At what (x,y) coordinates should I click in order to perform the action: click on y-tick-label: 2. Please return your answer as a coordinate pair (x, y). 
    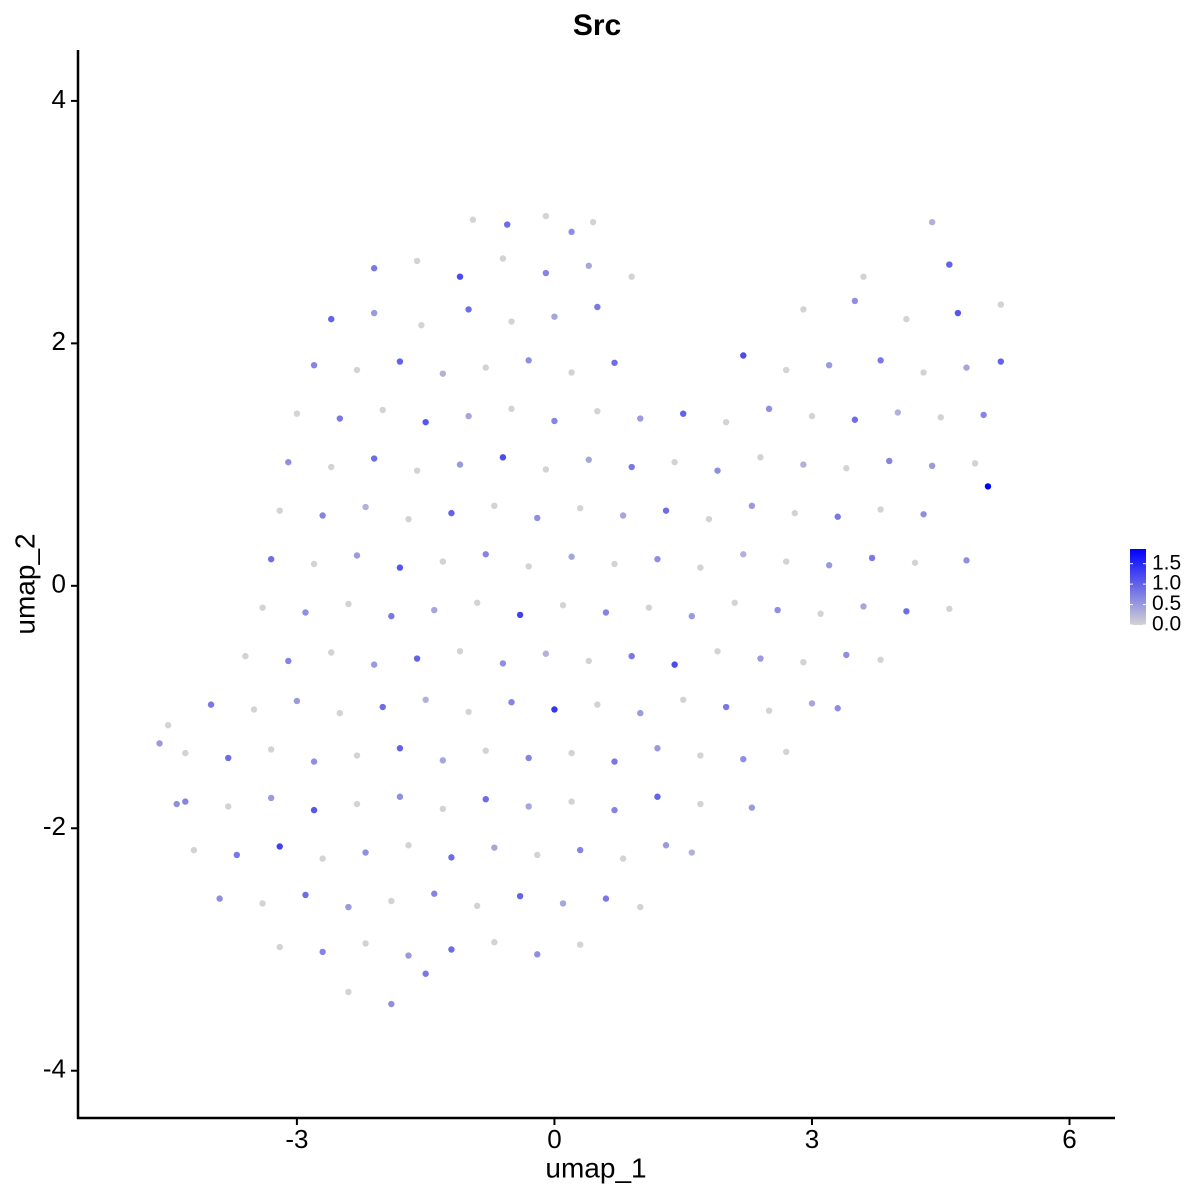
    Looking at the image, I should click on (59, 341).